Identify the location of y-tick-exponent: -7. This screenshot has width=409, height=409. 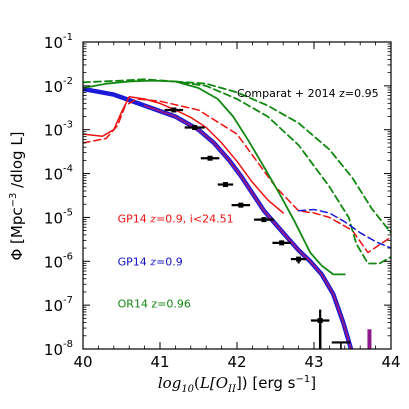
(68, 300).